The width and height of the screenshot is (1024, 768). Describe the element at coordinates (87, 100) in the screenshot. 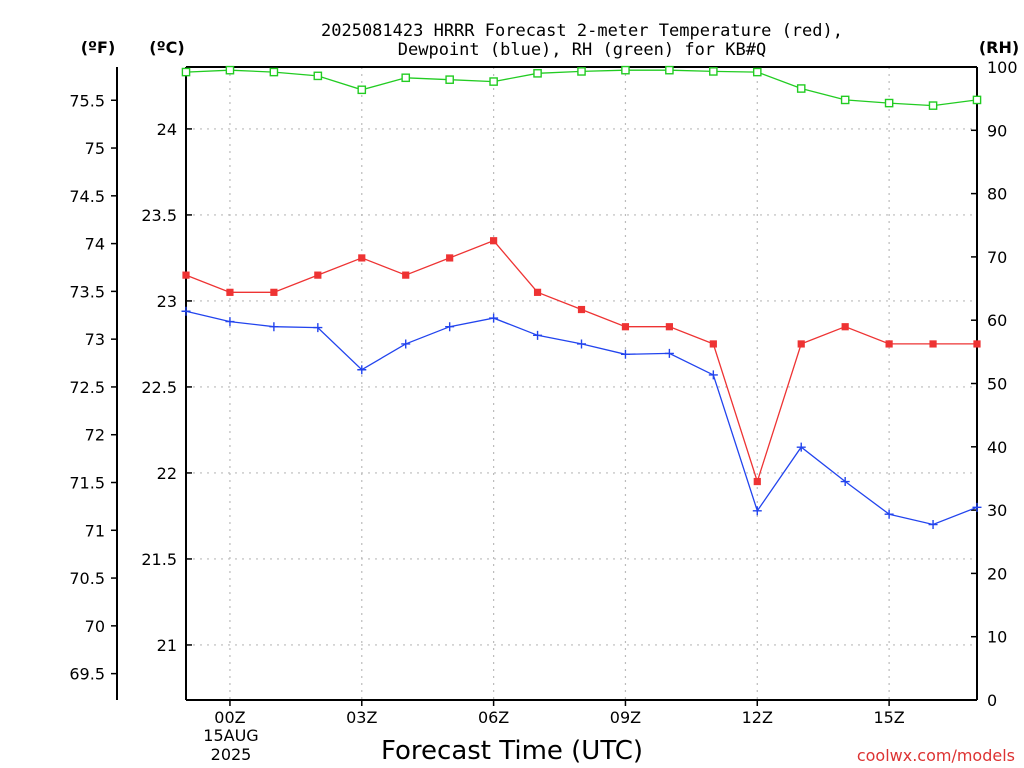

I see `fahrenheit-tick-label: 75.5` at that location.